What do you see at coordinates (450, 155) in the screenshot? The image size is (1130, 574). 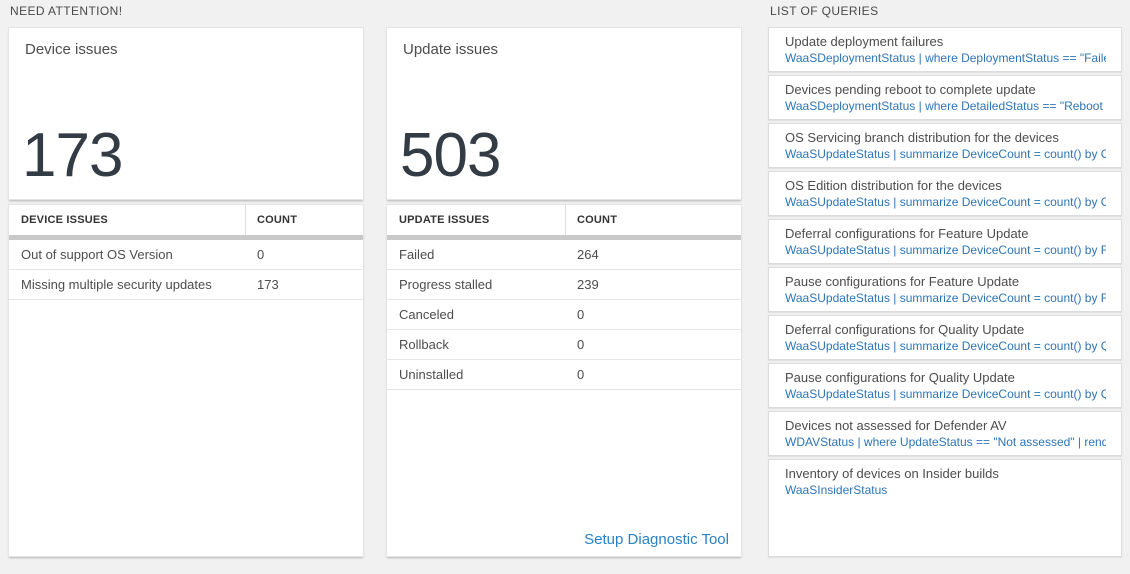 I see `update-issues-total: 503` at bounding box center [450, 155].